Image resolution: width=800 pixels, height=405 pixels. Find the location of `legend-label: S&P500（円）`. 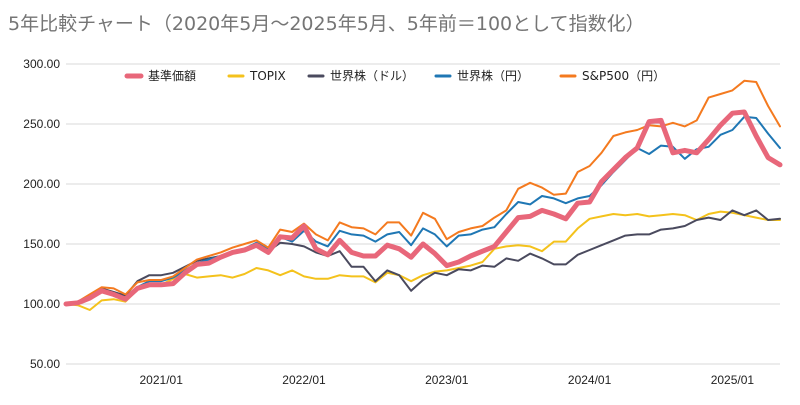

legend-label: S&P500（円） is located at coordinates (623, 76).